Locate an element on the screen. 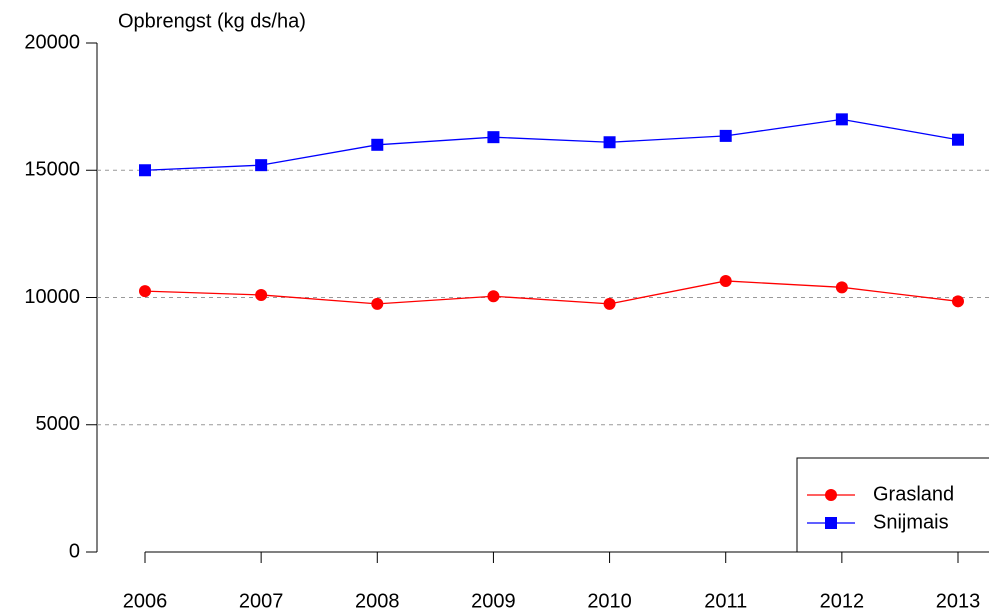 The height and width of the screenshot is (611, 989). x-tick-label: 2011 is located at coordinates (725, 600).